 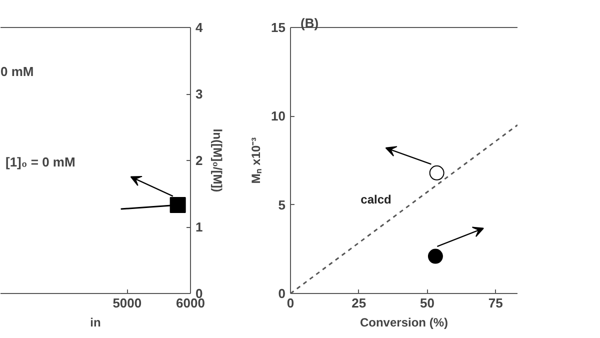 What do you see at coordinates (199, 160) in the screenshot?
I see `y2-tick-label: 2` at bounding box center [199, 160].